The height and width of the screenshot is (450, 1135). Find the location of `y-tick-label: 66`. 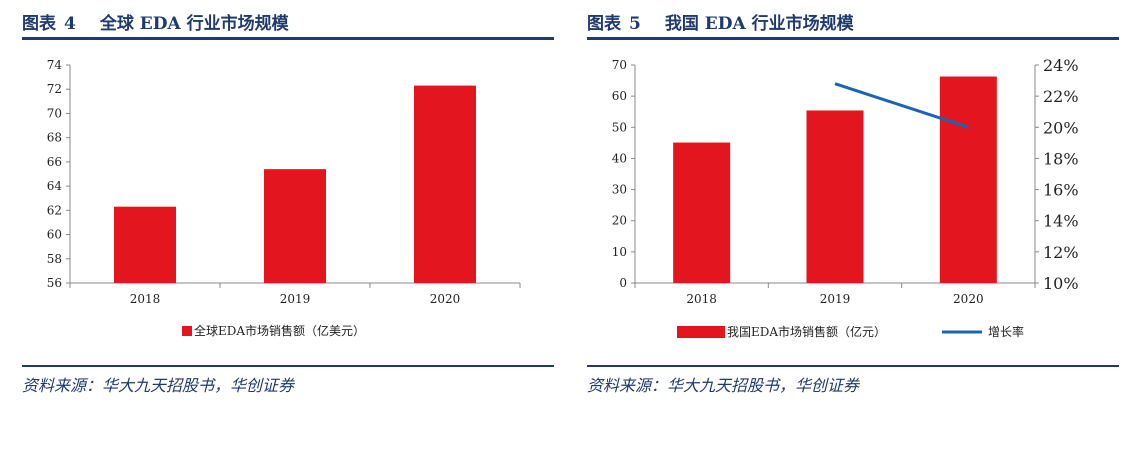

y-tick-label: 66 is located at coordinates (54, 162).